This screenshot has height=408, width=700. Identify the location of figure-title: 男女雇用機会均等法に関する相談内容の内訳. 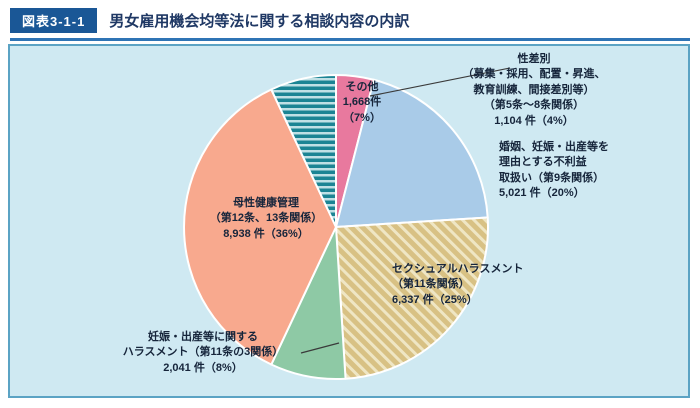
(259, 21).